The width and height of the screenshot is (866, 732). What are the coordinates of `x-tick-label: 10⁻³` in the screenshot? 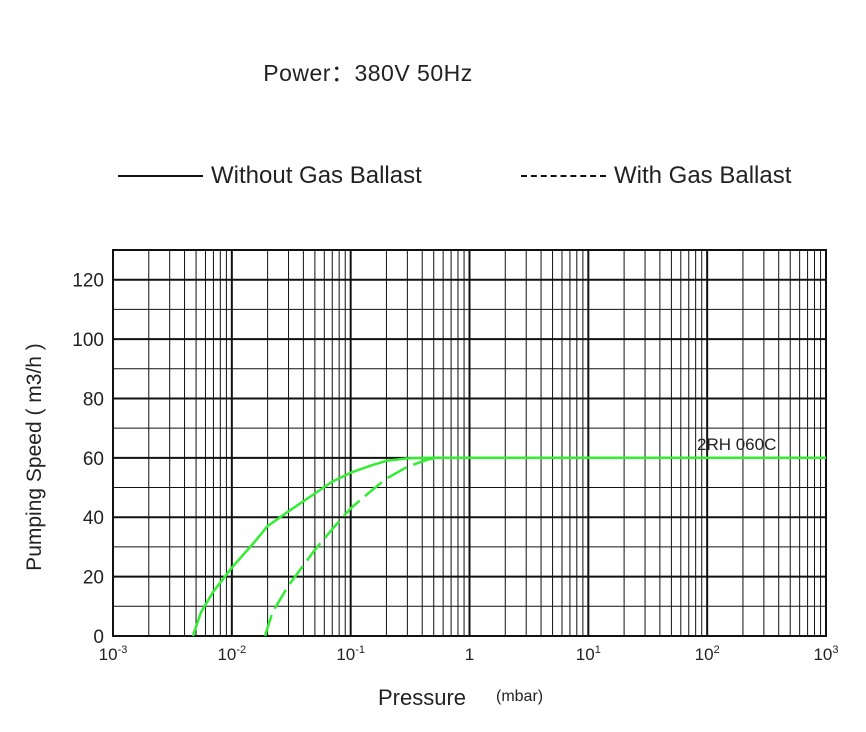 It's located at (113, 654).